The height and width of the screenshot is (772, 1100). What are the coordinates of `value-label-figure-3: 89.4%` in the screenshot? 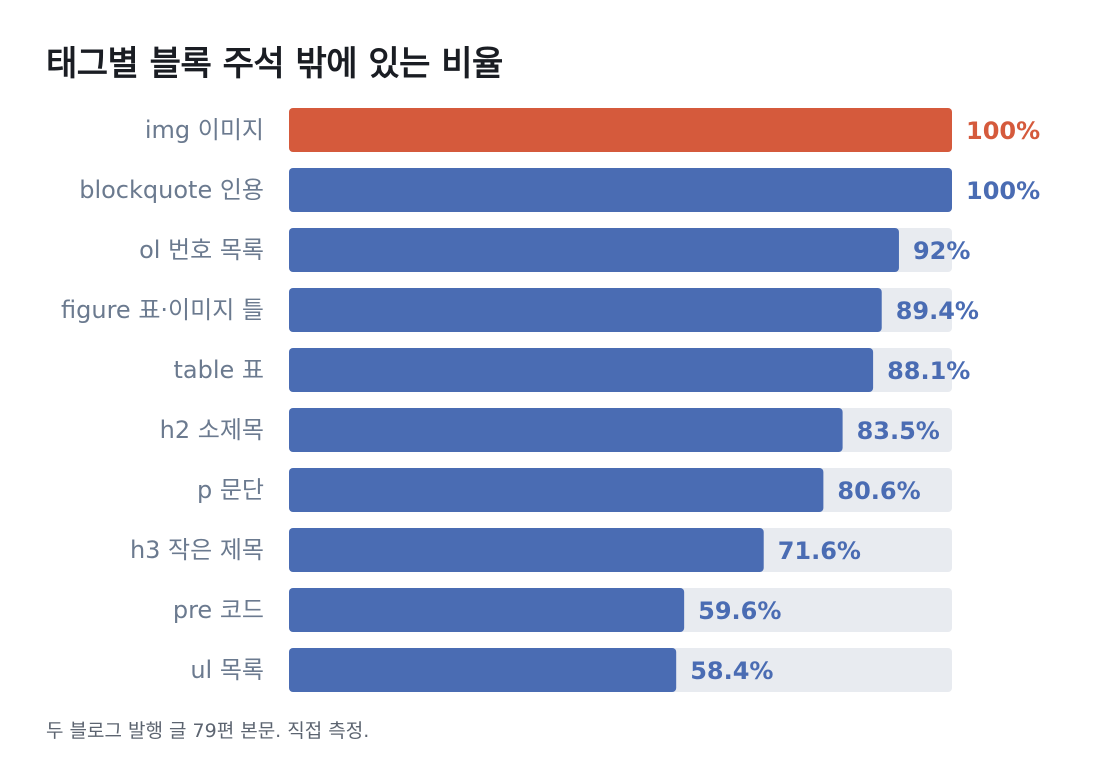 It's located at (937, 311).